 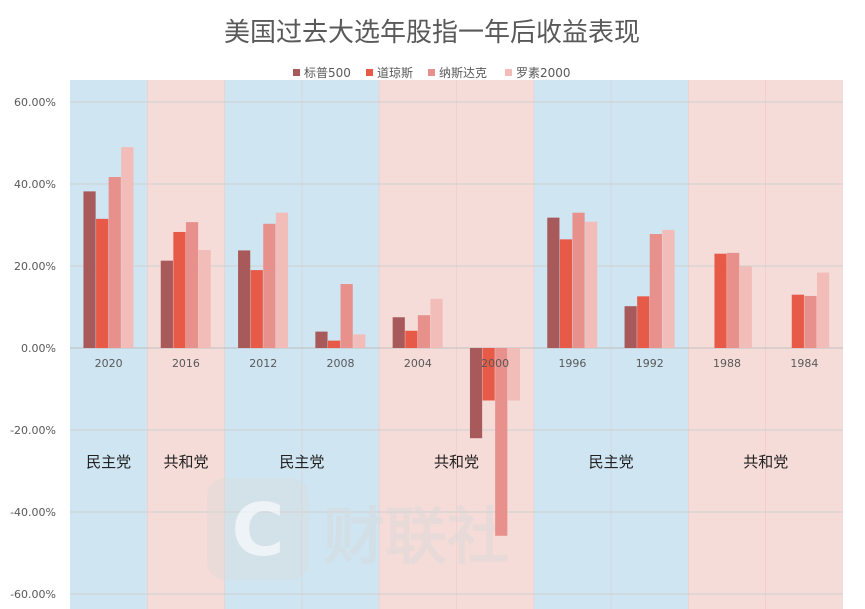 I want to click on watermark-text: 财联社, so click(x=416, y=536).